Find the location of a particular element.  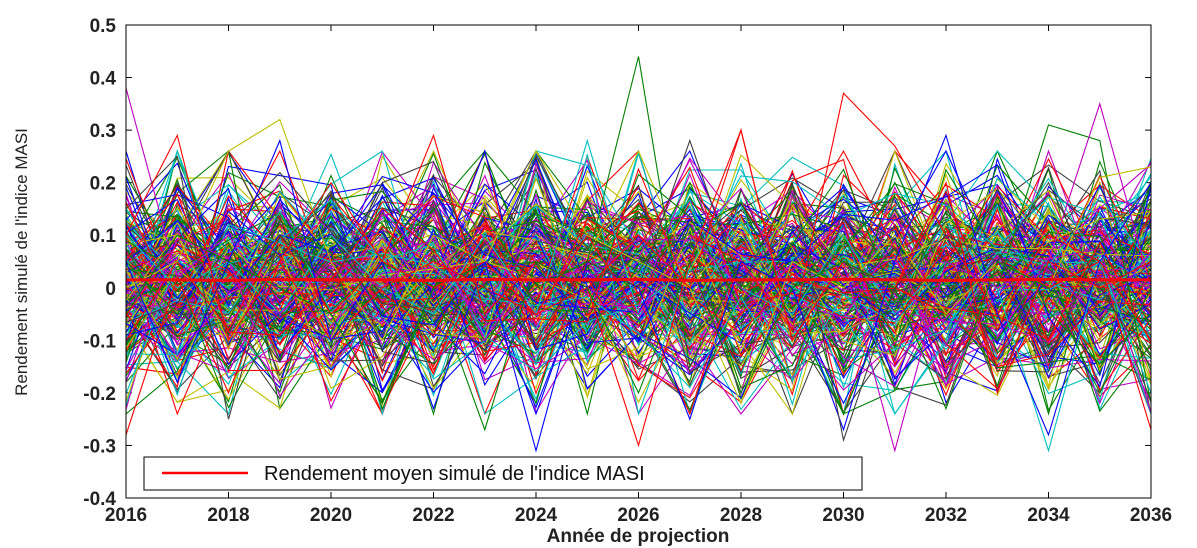

y-tick-labels: 0.5 0.4 0.3 0.2 0.1 0 -0.1 -0.2 -0.3 -0.4 is located at coordinates (99, 263).